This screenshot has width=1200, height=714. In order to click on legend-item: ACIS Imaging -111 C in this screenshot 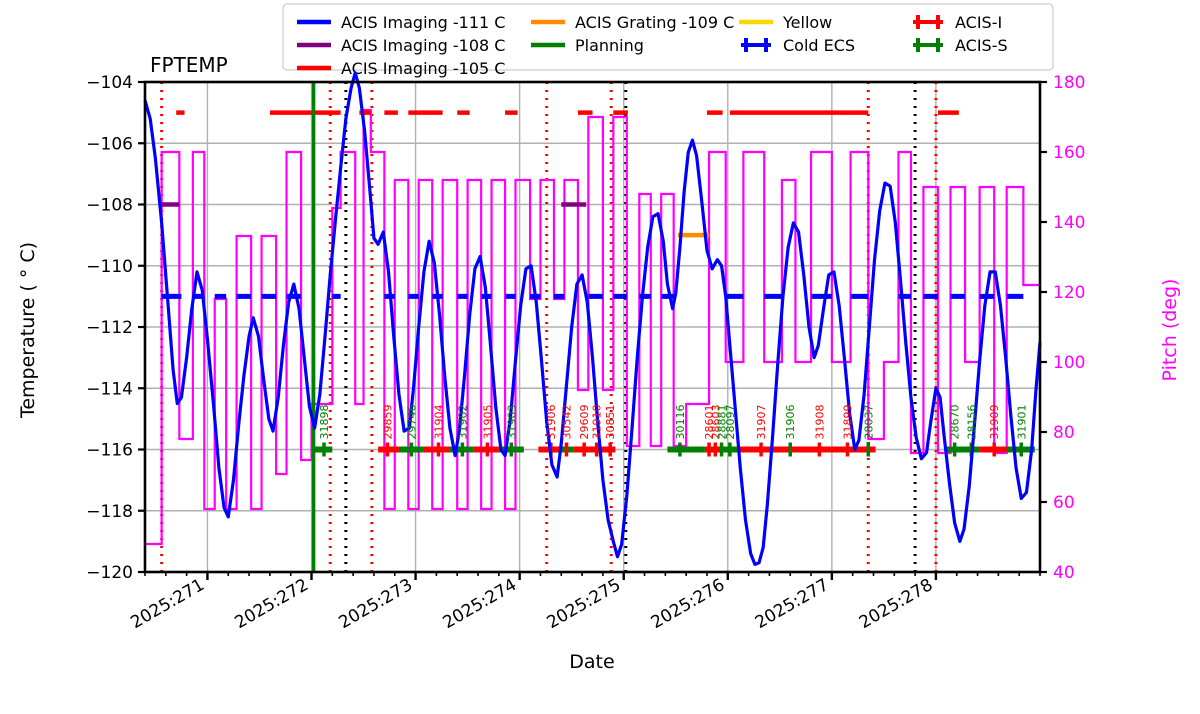, I will do `click(401, 22)`.